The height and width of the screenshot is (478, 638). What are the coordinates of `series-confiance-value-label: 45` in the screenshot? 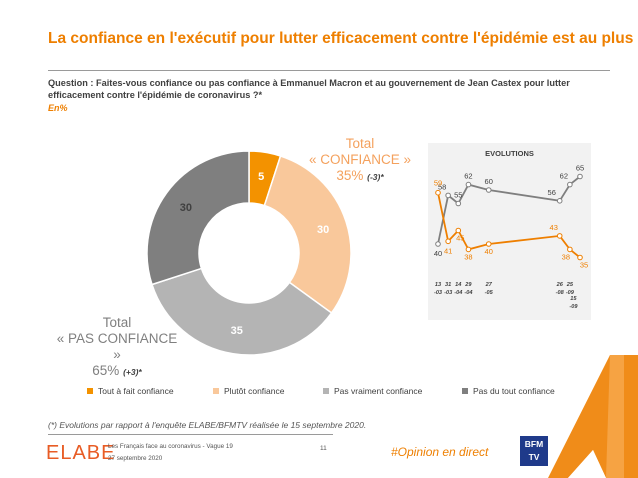 It's located at (460, 238).